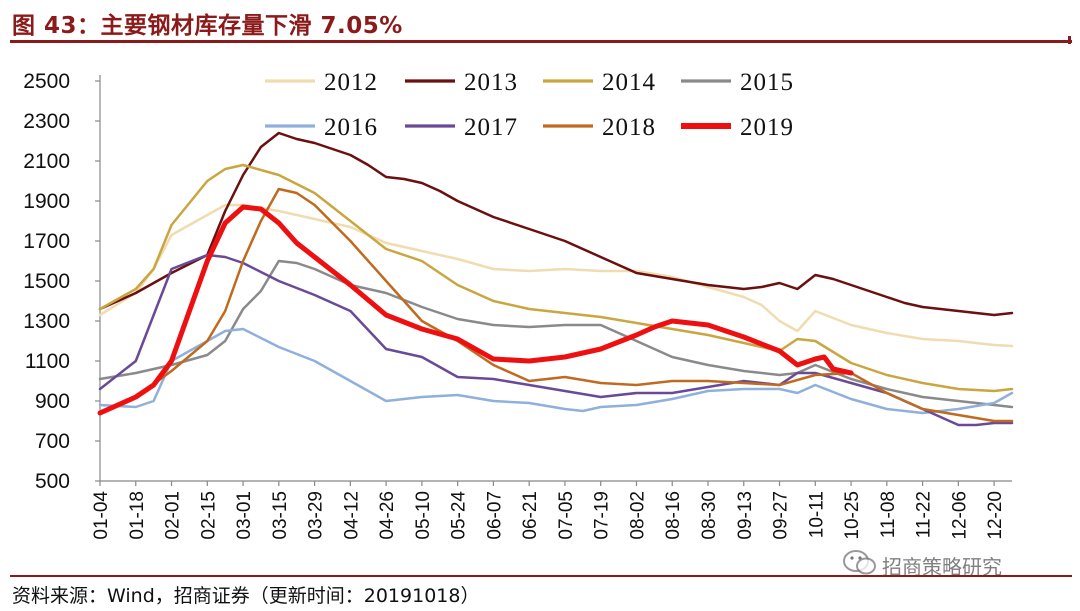 This screenshot has width=1080, height=611. What do you see at coordinates (173, 515) in the screenshot?
I see `x-tick-label: 02-01` at bounding box center [173, 515].